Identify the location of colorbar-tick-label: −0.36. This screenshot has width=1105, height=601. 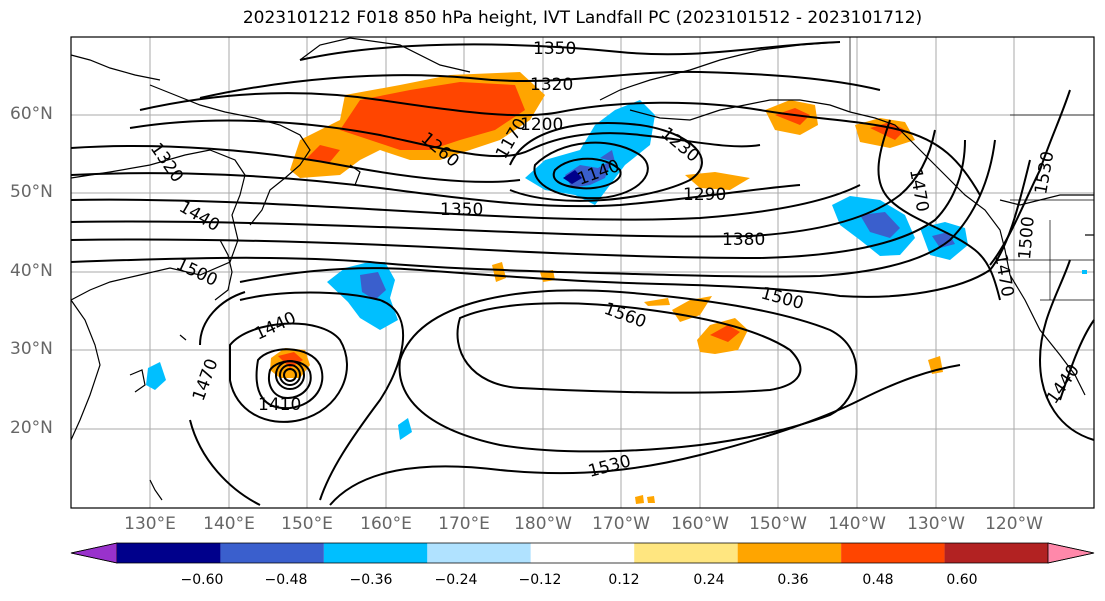
(371, 580).